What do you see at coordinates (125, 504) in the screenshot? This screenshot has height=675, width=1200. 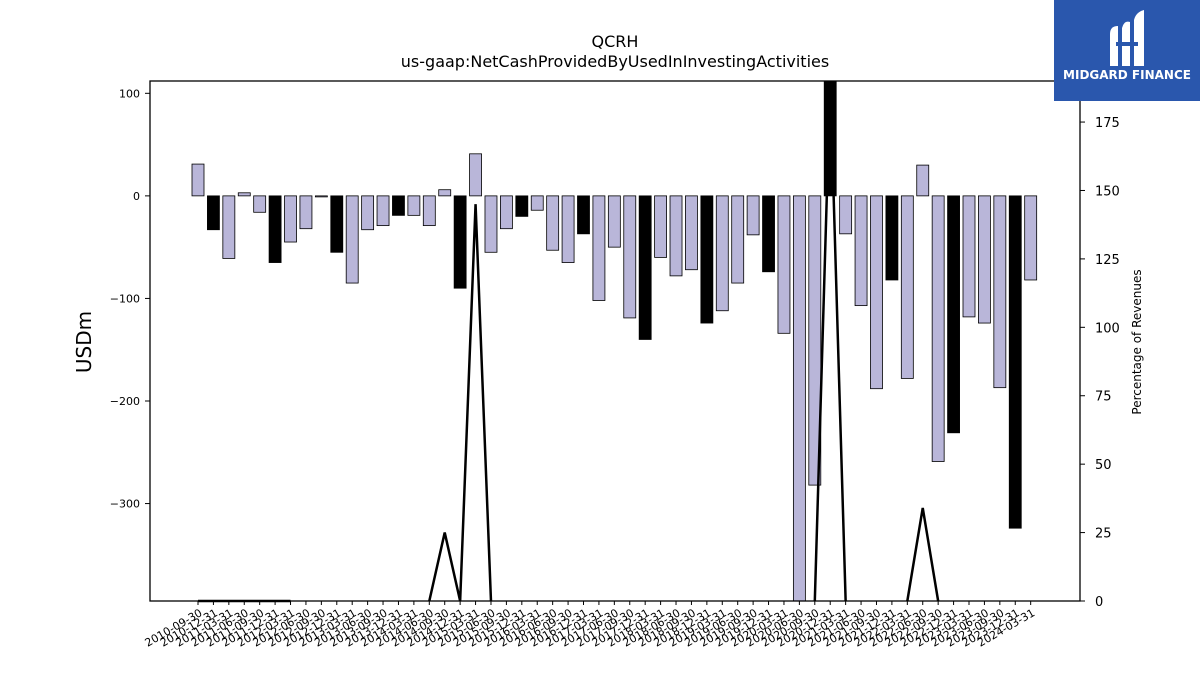 I see `left-tick-label: −300` at bounding box center [125, 504].